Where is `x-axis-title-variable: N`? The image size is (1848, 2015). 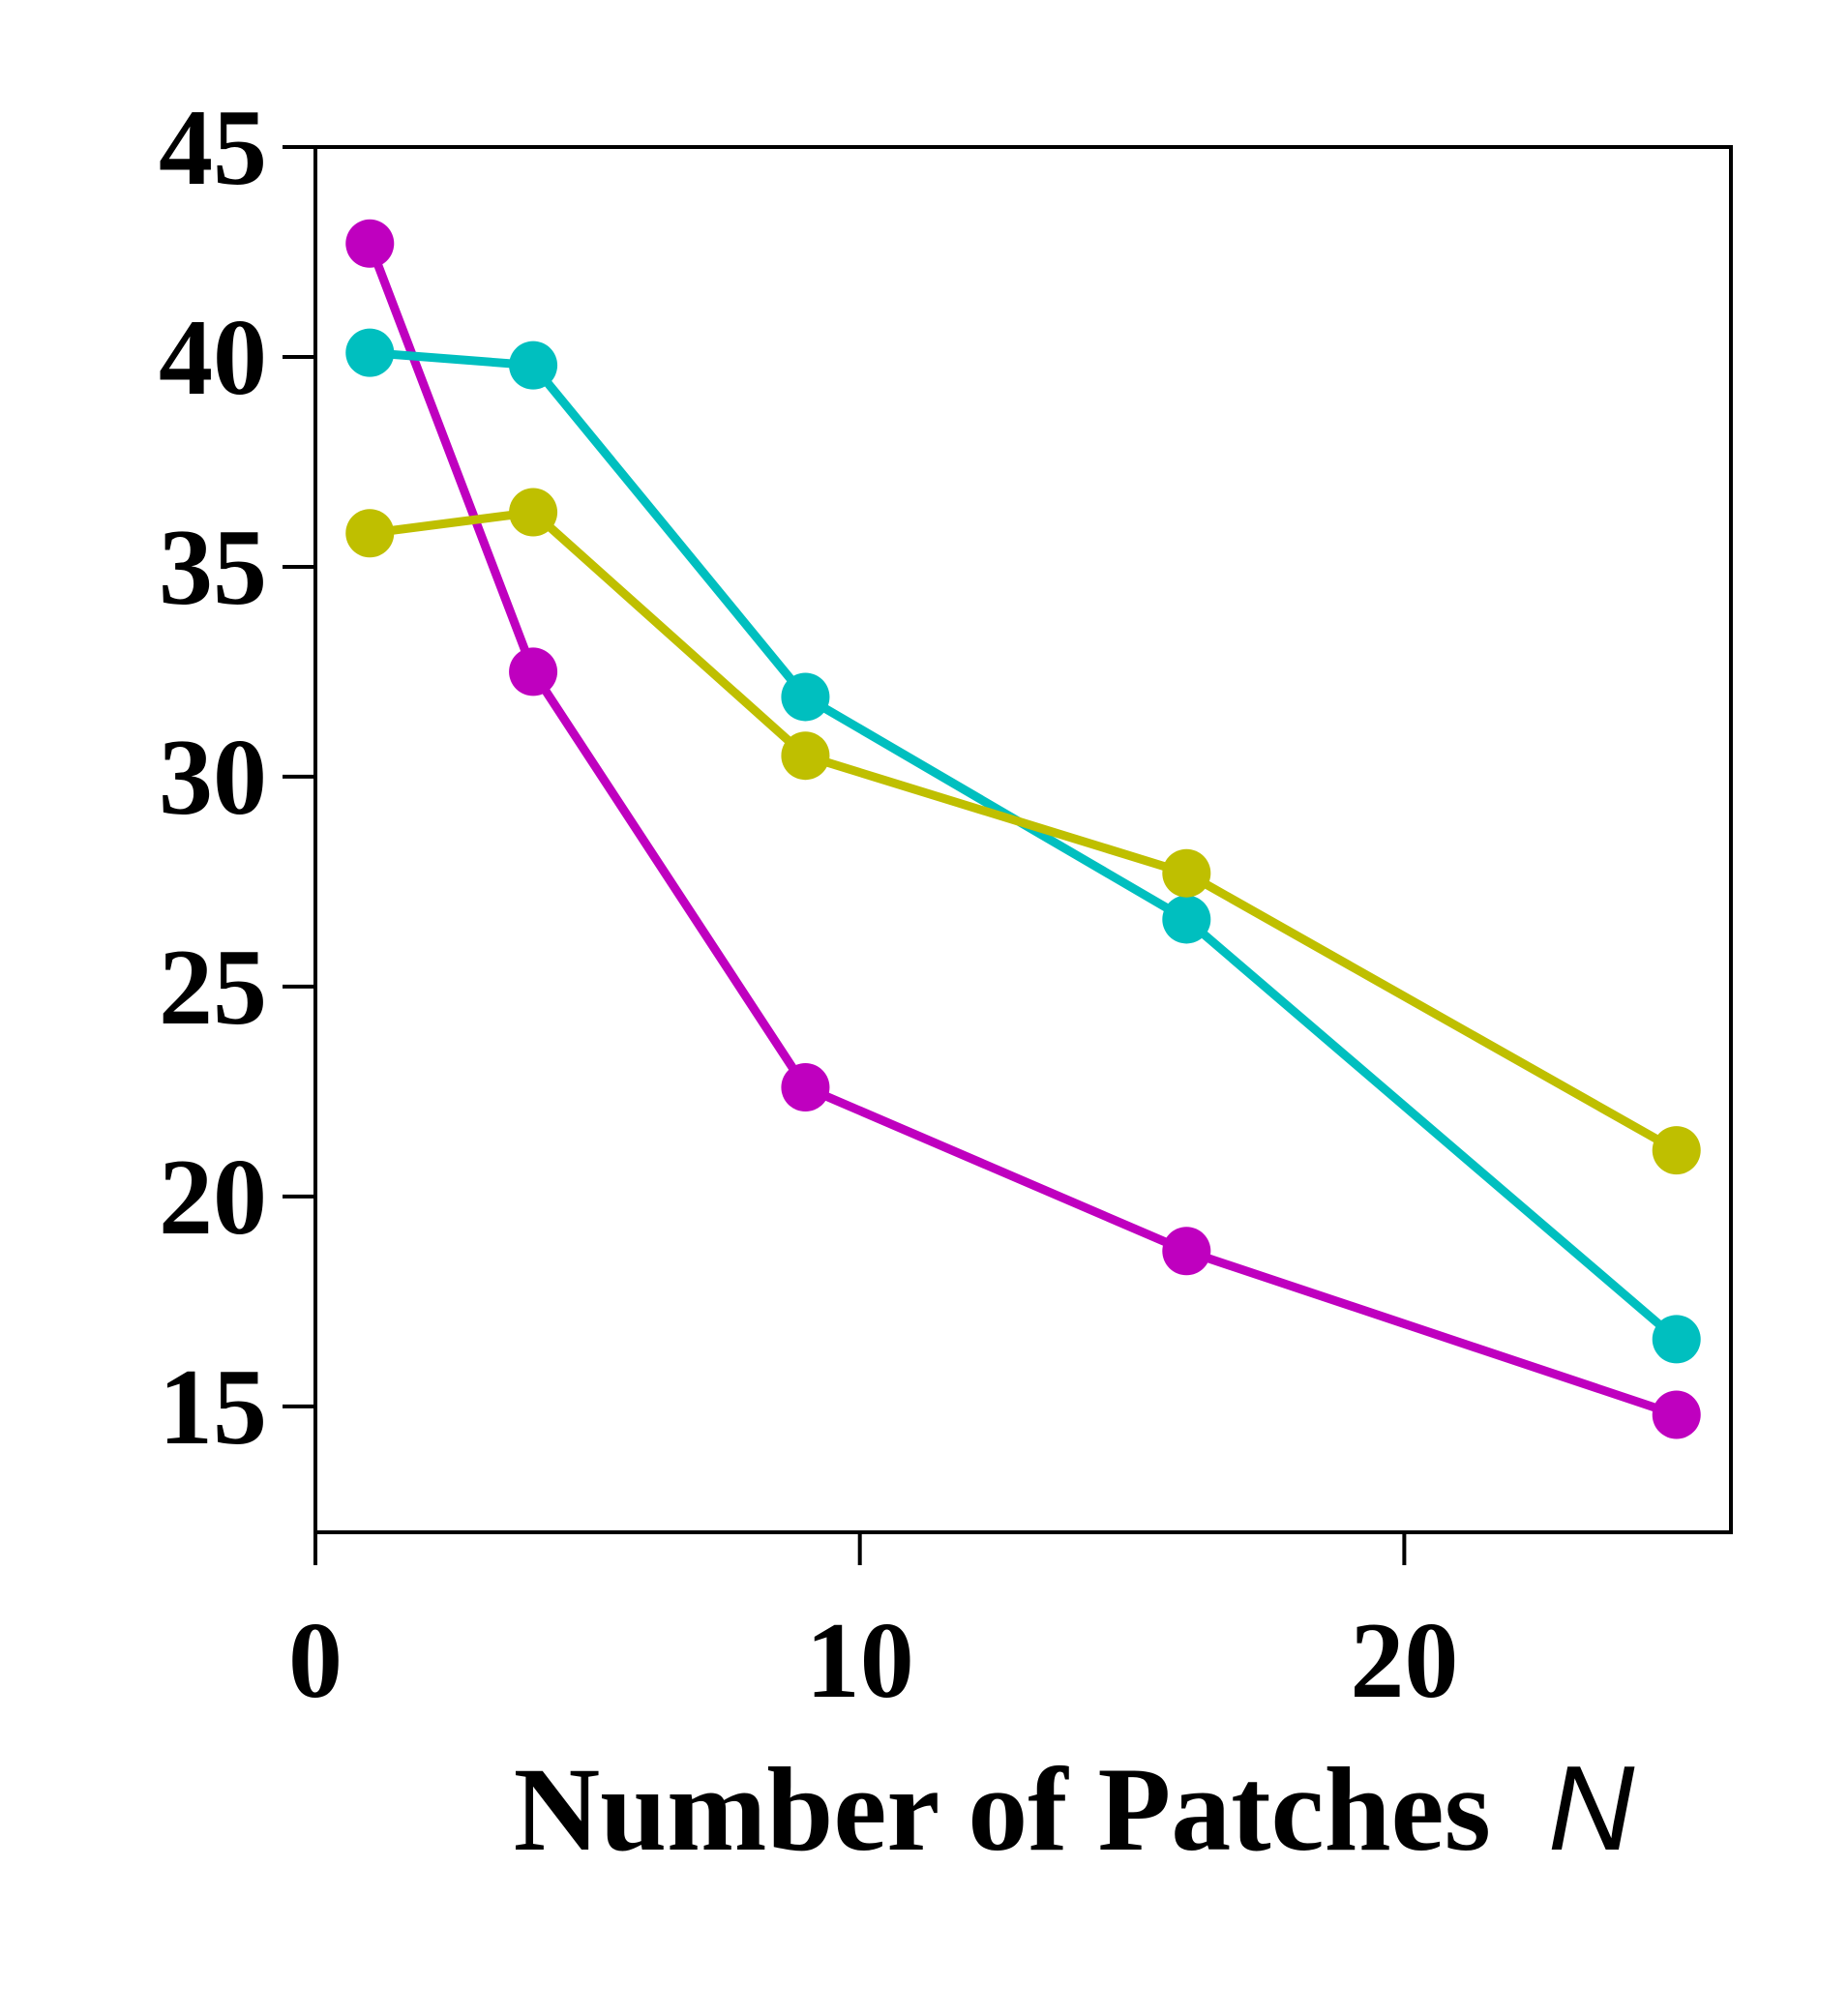
x-axis-title-variable: N is located at coordinates (1591, 1809).